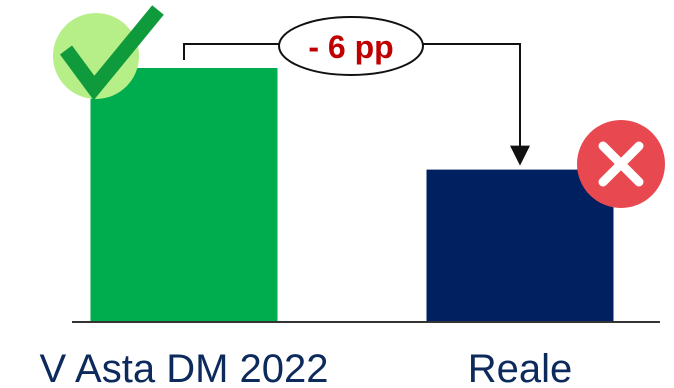  I want to click on category-labels: V Asta DM 2022 Reale, so click(305, 367).